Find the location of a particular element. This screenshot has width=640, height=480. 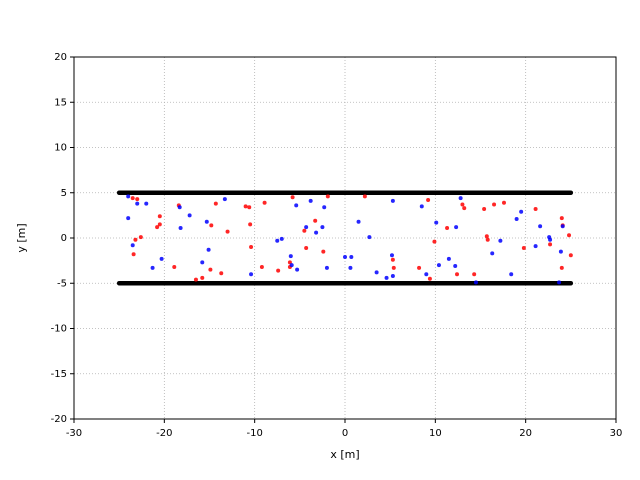

x-axis-label: x [m] is located at coordinates (344, 454).